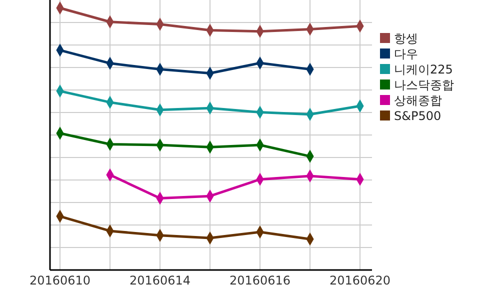 This screenshot has height=290, width=500. Describe the element at coordinates (418, 116) in the screenshot. I see `legend-label: S&P500` at that location.